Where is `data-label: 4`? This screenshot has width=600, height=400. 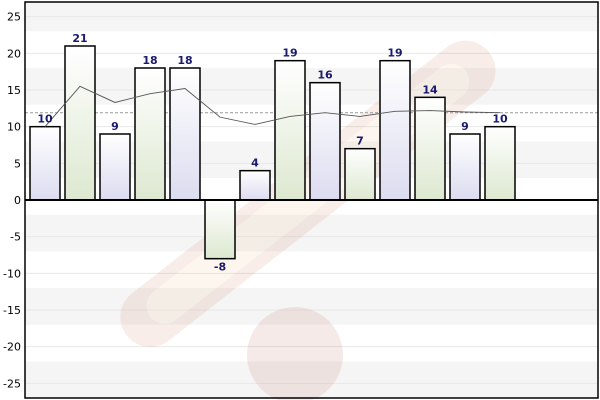 data-label: 4 is located at coordinates (255, 163).